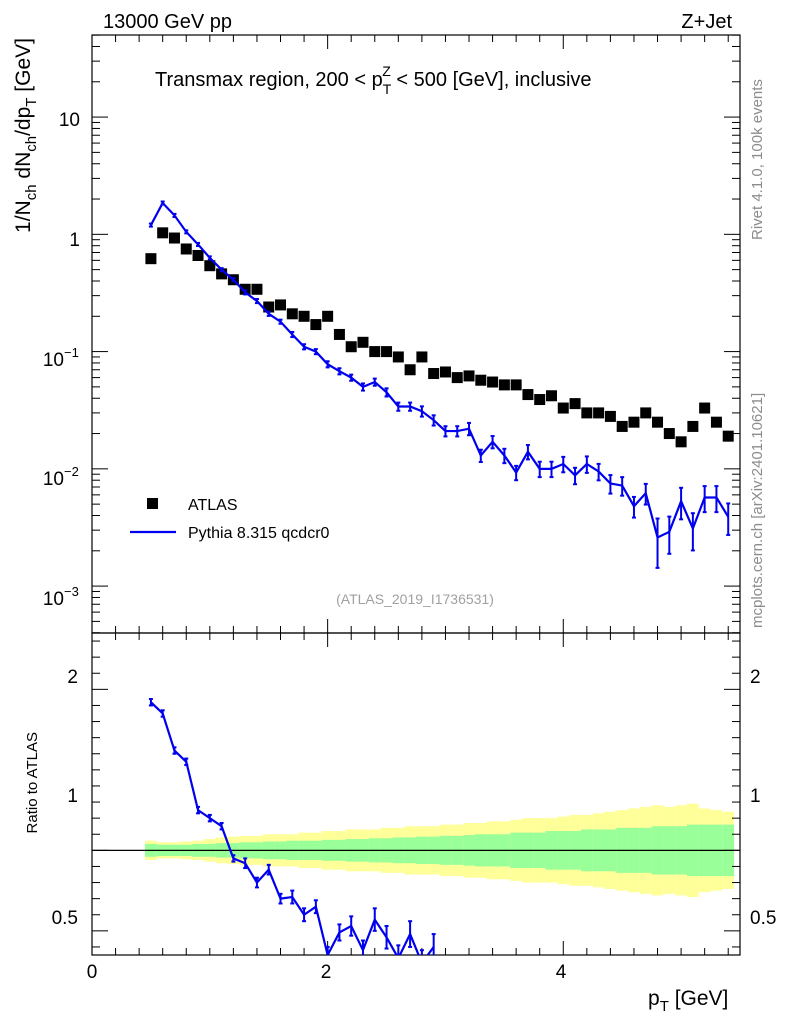  What do you see at coordinates (53, 360) in the screenshot?
I see `main-ytick-label-1e-1: 10` at bounding box center [53, 360].